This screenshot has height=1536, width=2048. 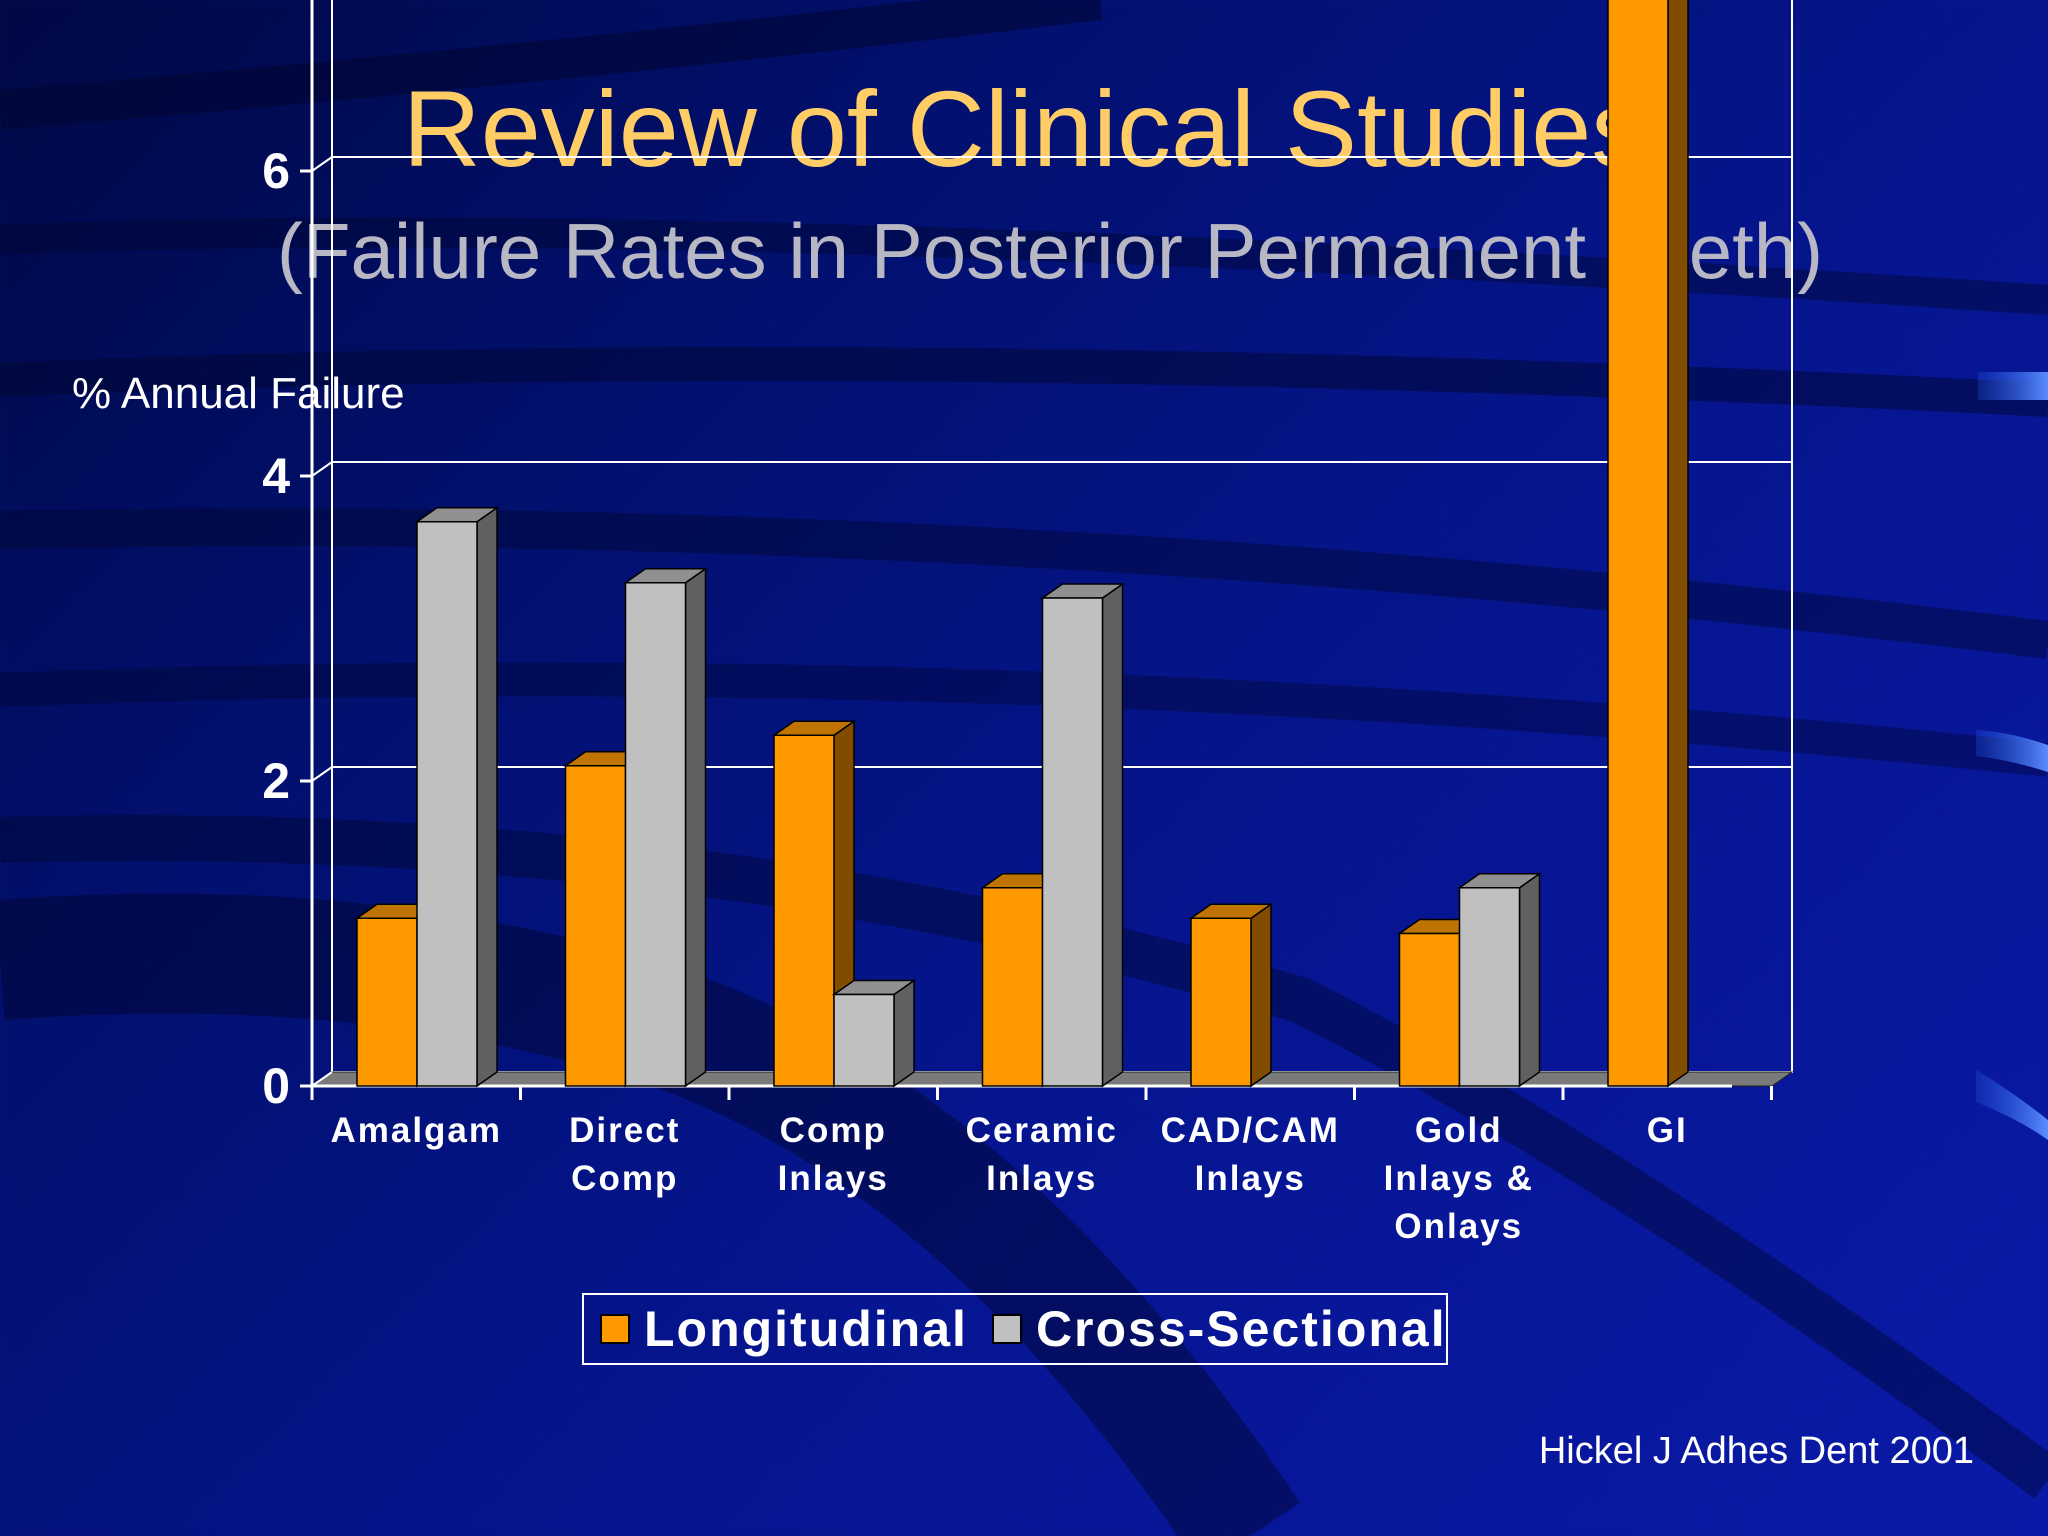 What do you see at coordinates (1006, 1329) in the screenshot?
I see `legend-swatch-cross-sectional` at bounding box center [1006, 1329].